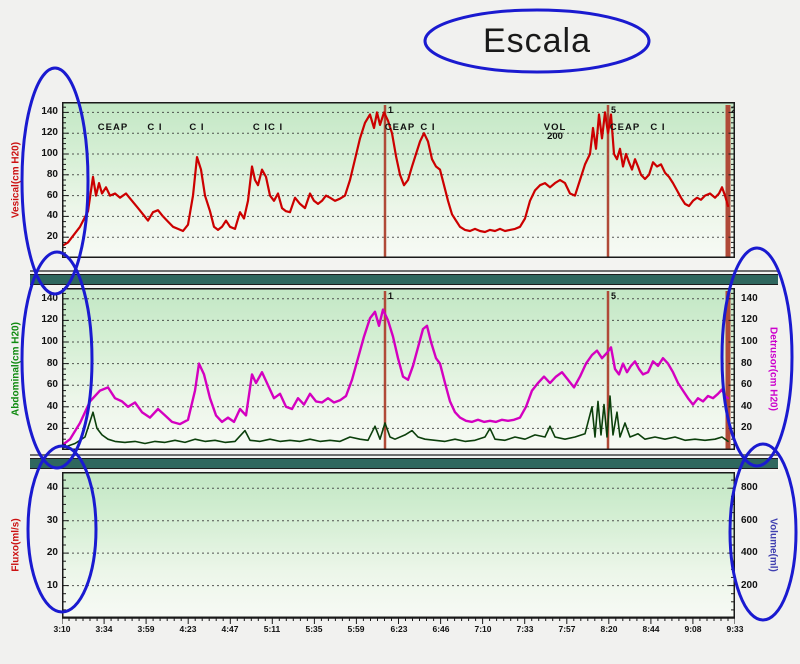 This screenshot has width=800, height=664. What do you see at coordinates (16, 180) in the screenshot?
I see `vesical-axis-title: Vesical(cm H20)` at bounding box center [16, 180].